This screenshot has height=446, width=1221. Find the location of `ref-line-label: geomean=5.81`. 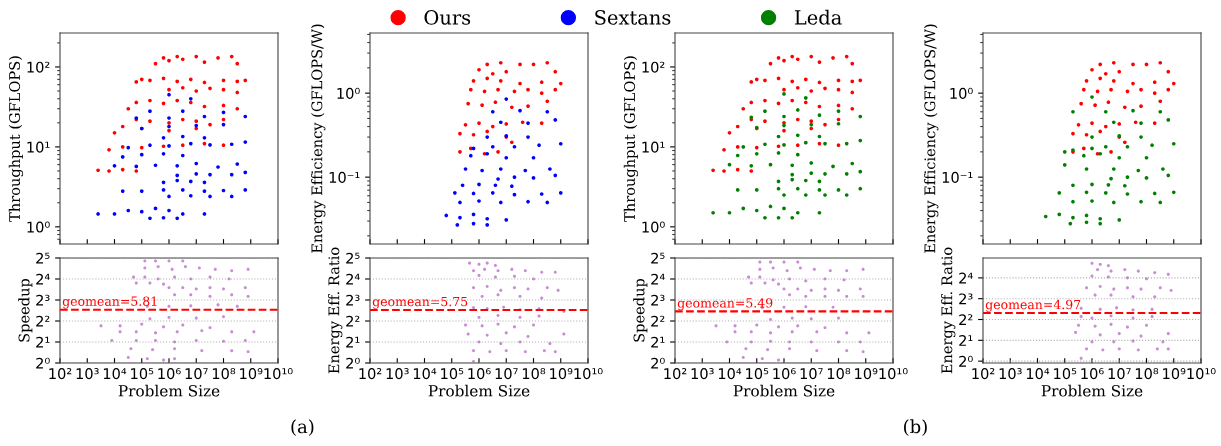

ref-line-label: geomean=5.81 is located at coordinates (109, 302).